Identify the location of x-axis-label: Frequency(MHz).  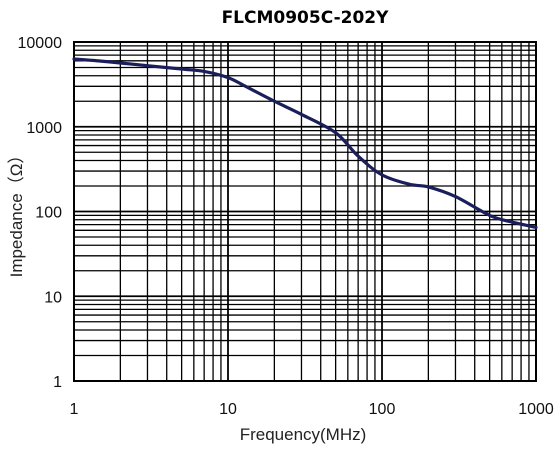
(303, 434).